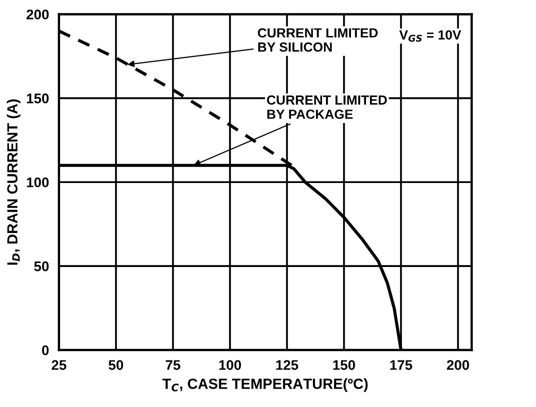  Describe the element at coordinates (401, 365) in the screenshot. I see `x-tick-label: 175` at that location.